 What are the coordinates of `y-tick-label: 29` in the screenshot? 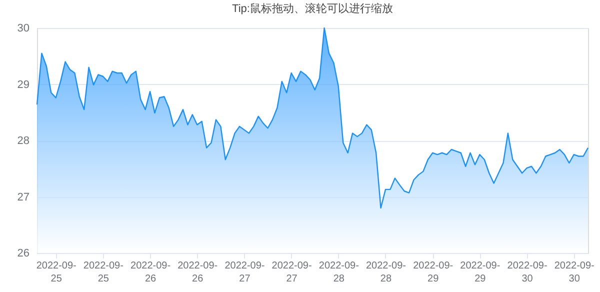 It's located at (23, 84).